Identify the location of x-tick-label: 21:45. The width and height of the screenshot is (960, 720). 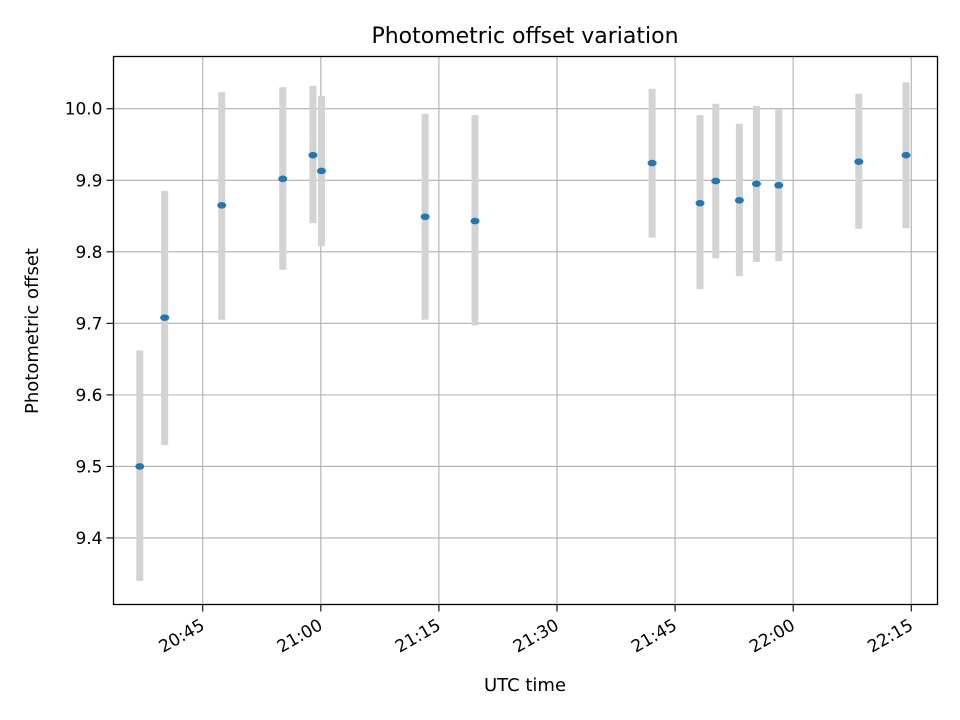
(654, 637).